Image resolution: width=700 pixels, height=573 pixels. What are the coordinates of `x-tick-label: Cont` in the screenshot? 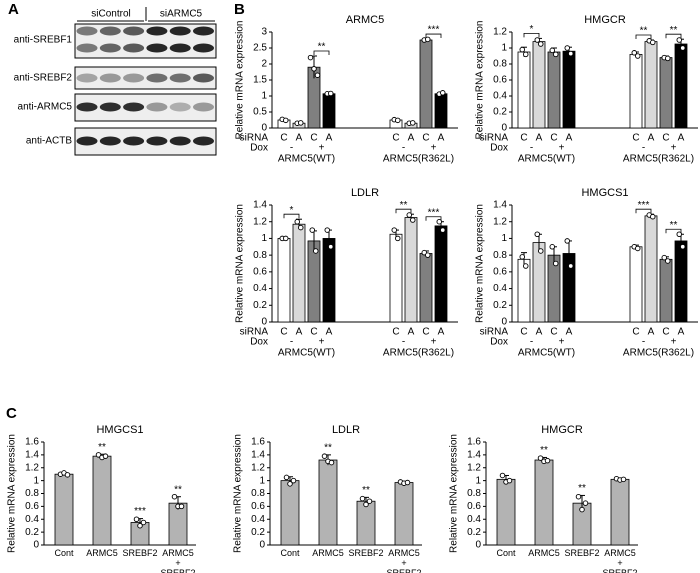 It's located at (64, 553).